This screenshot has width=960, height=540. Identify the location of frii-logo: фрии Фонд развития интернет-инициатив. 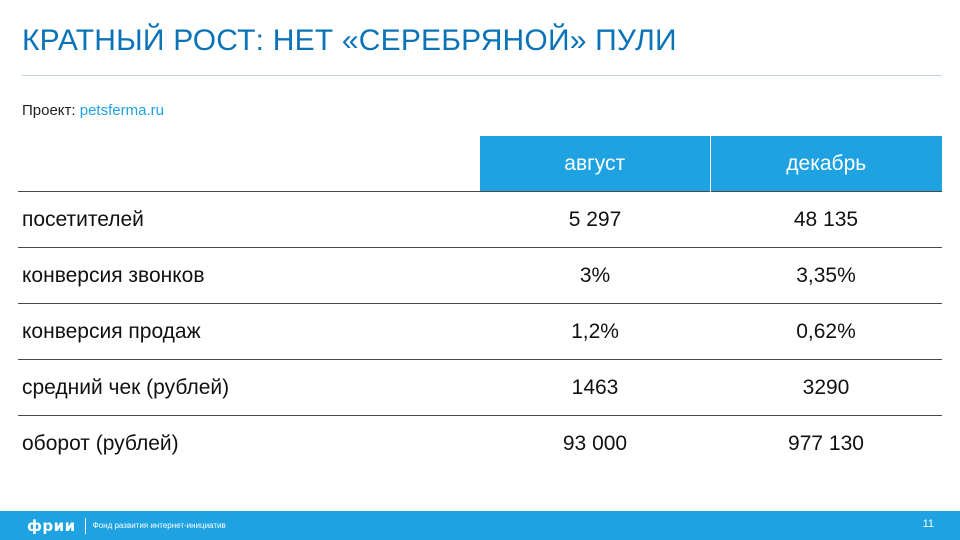
(126, 525).